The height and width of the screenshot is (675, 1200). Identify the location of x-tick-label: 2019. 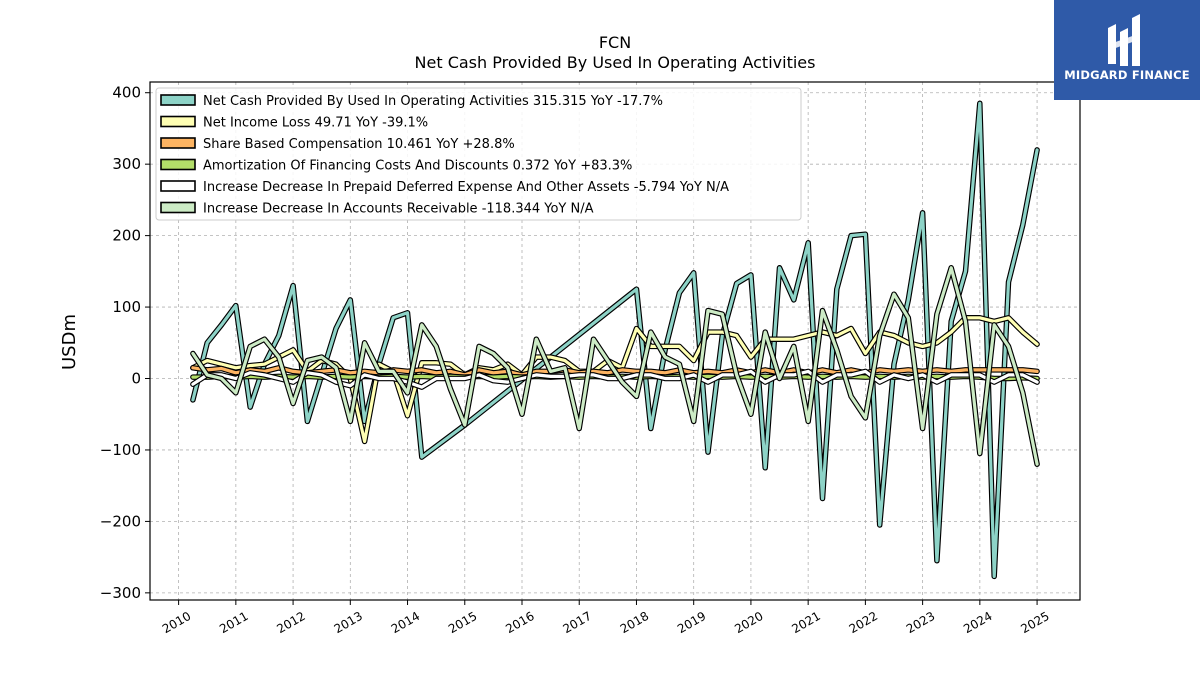
(691, 622).